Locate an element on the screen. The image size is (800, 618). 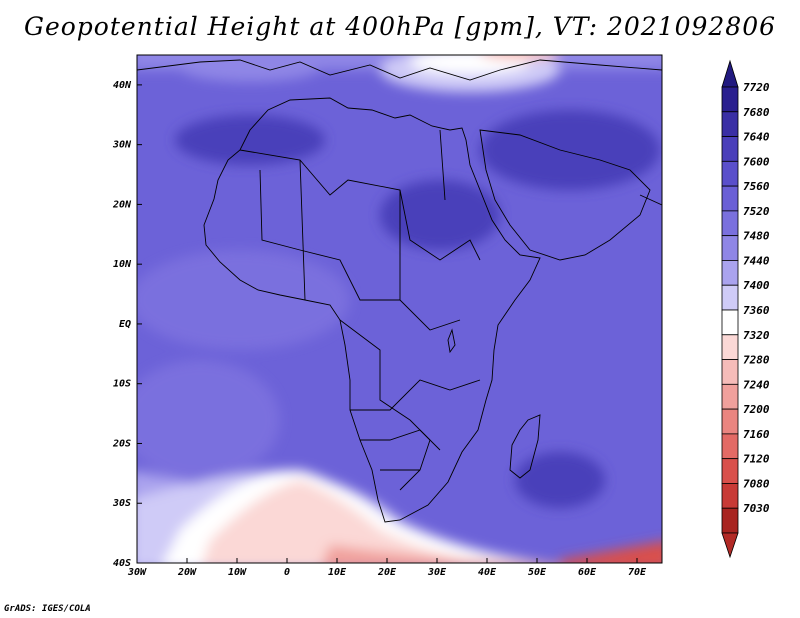
lat-tick-label: EQ is located at coordinates (125, 324).